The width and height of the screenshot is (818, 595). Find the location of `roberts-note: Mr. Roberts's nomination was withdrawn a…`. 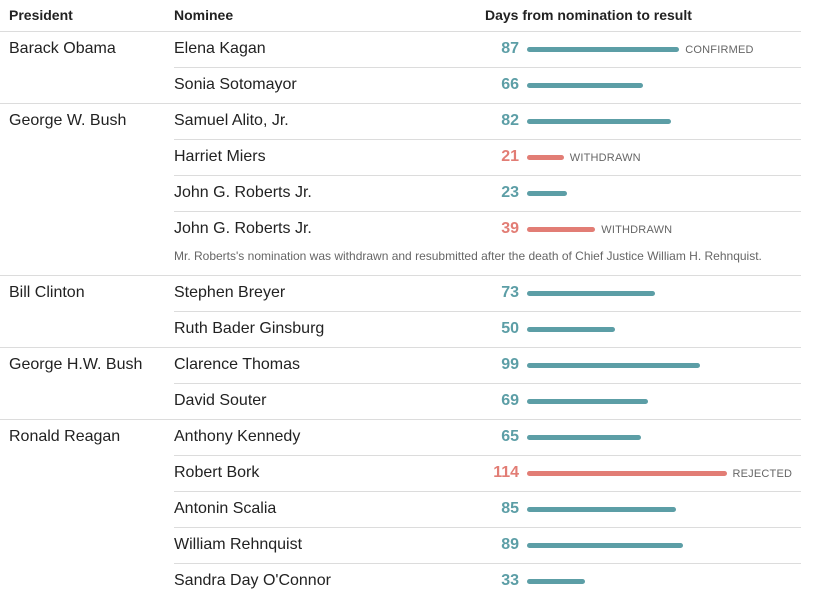

roberts-note: Mr. Roberts's nomination was withdrawn a… is located at coordinates (468, 256).